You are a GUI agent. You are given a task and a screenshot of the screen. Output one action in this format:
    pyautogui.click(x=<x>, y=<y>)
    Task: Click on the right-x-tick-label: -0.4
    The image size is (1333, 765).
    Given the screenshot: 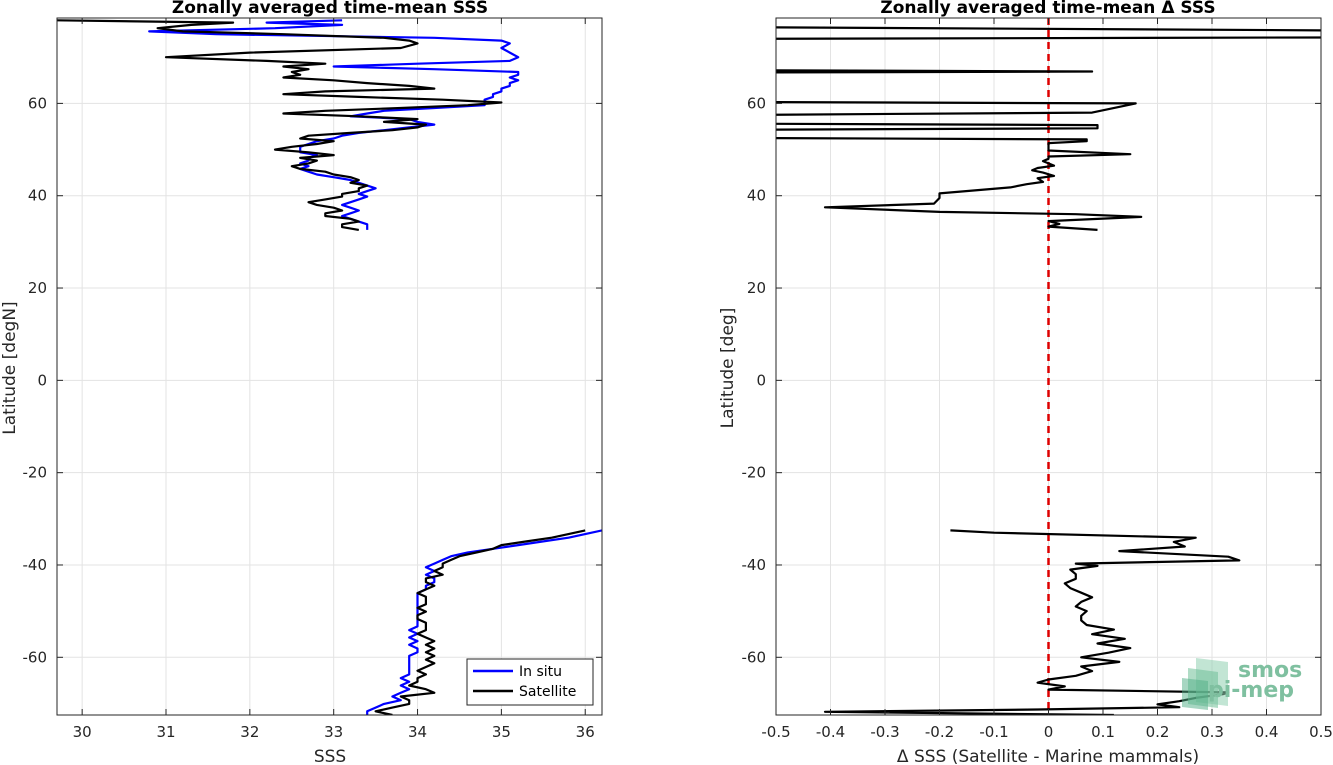 What is the action you would take?
    pyautogui.click(x=830, y=732)
    